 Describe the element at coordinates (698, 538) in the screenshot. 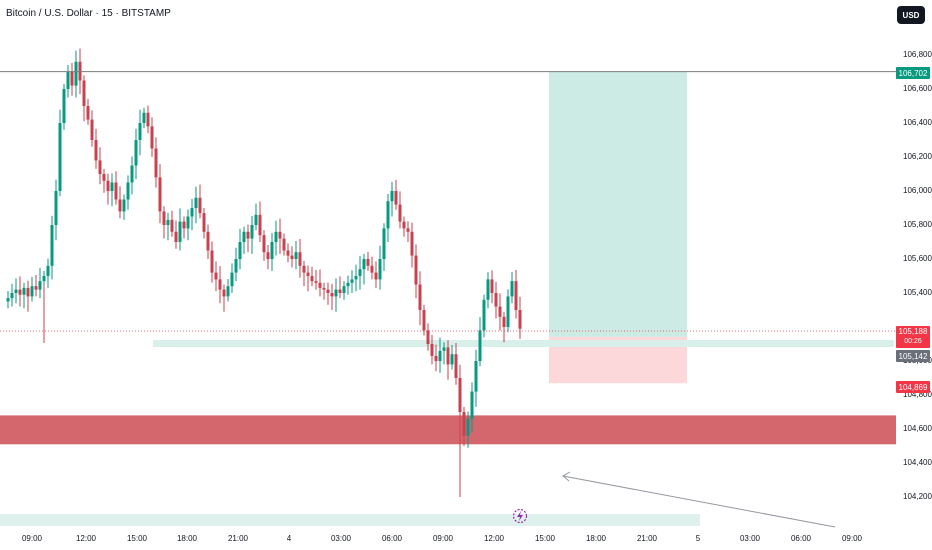

I see `time-tick-label: 5` at that location.